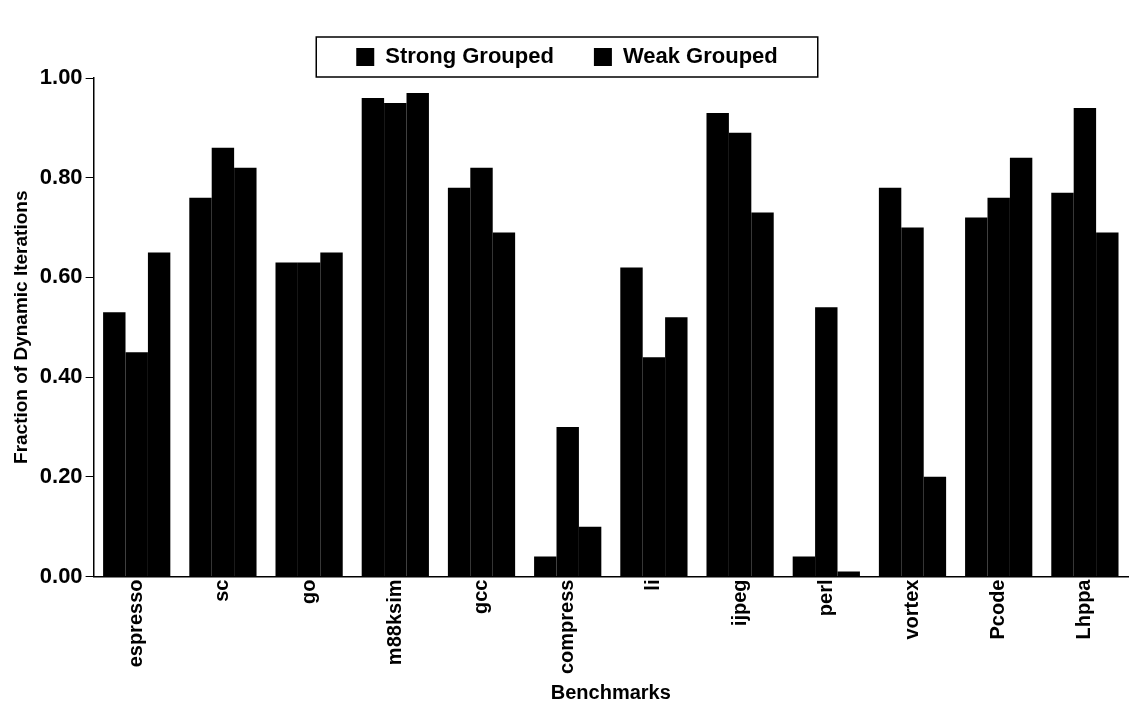 The image size is (1136, 713). Describe the element at coordinates (135, 623) in the screenshot. I see `x-tick-label: espresso` at that location.